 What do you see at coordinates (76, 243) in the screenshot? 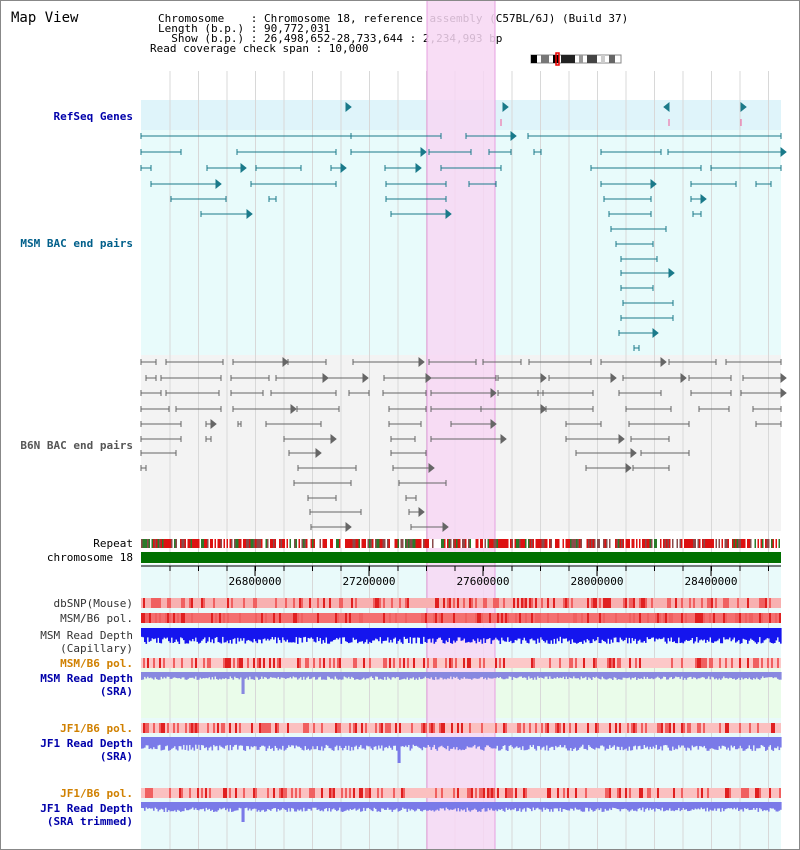
I see `track-label-msm-bac: MSM BAC end pairs` at bounding box center [76, 243].